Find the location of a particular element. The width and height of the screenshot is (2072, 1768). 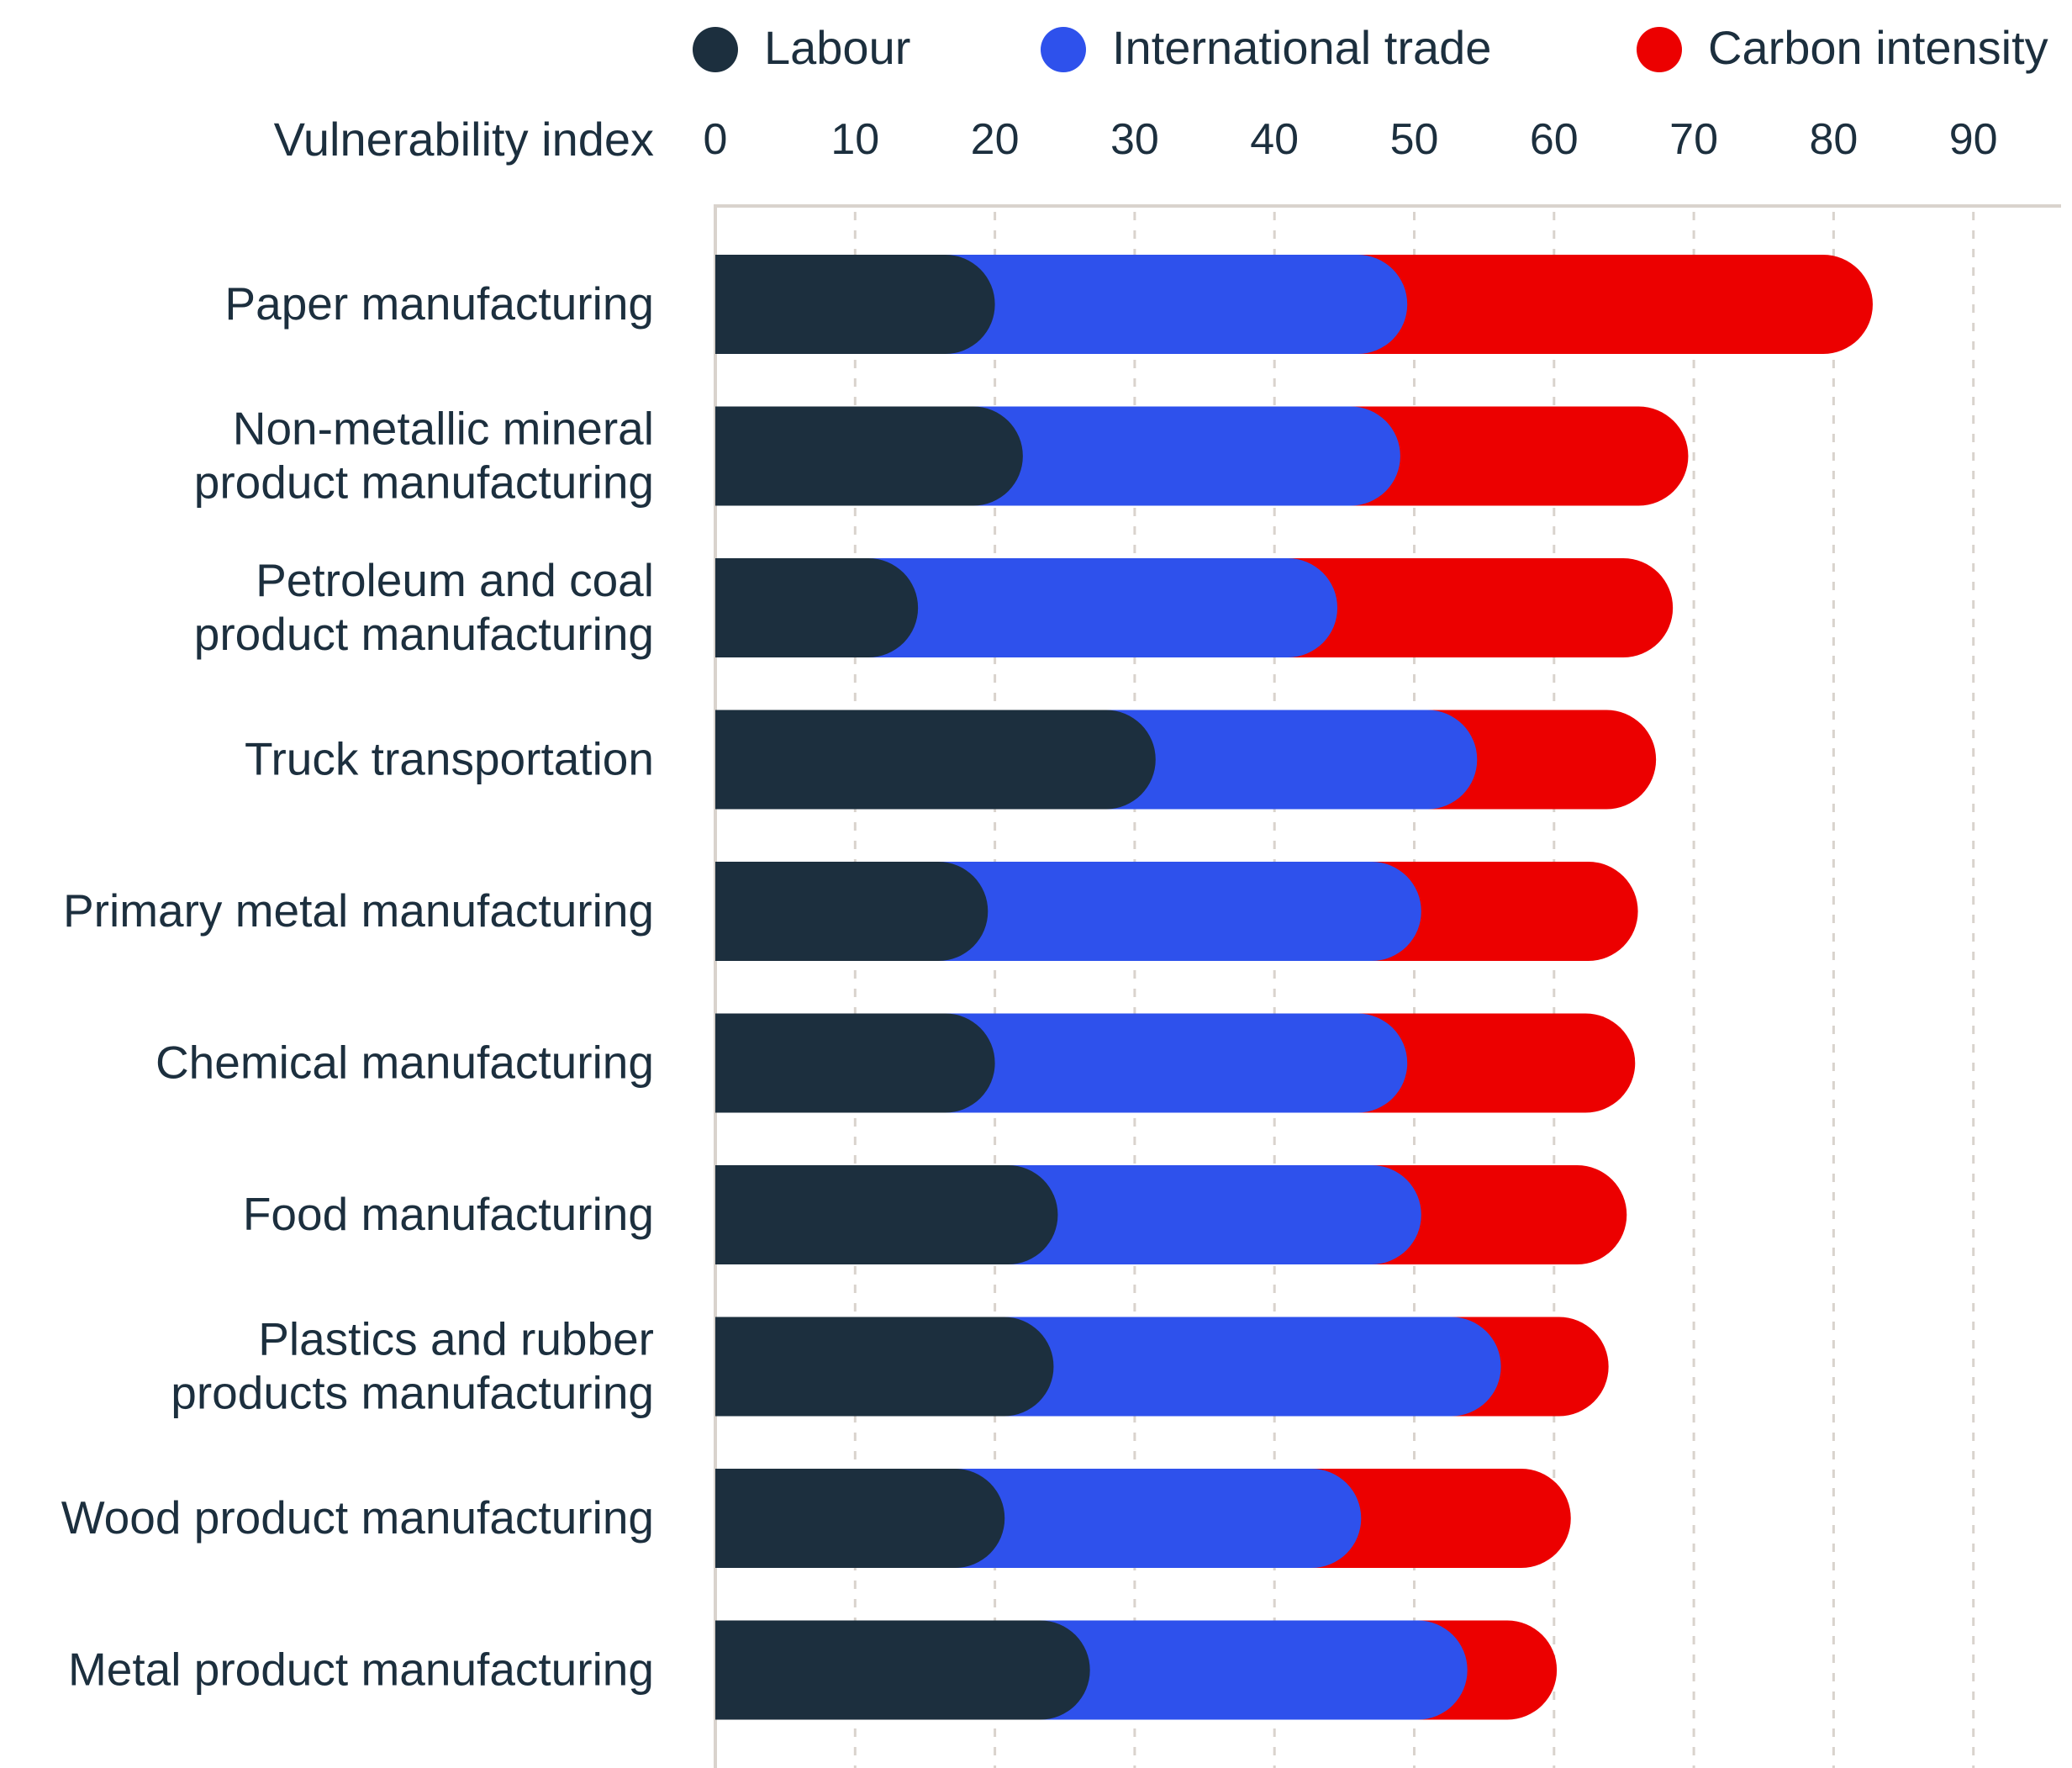

category-label: Paper manufacturing is located at coordinates (439, 303).